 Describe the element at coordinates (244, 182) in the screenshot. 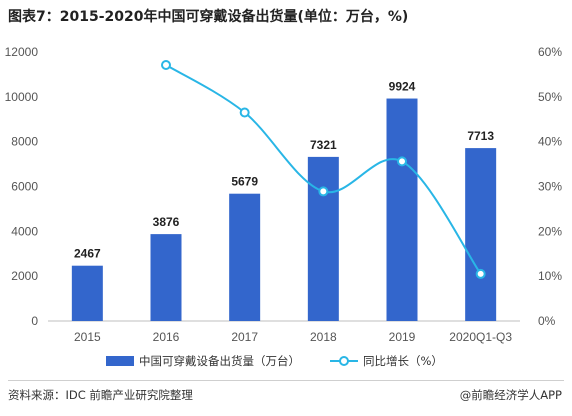

I see `bar-value-label: 5679` at that location.